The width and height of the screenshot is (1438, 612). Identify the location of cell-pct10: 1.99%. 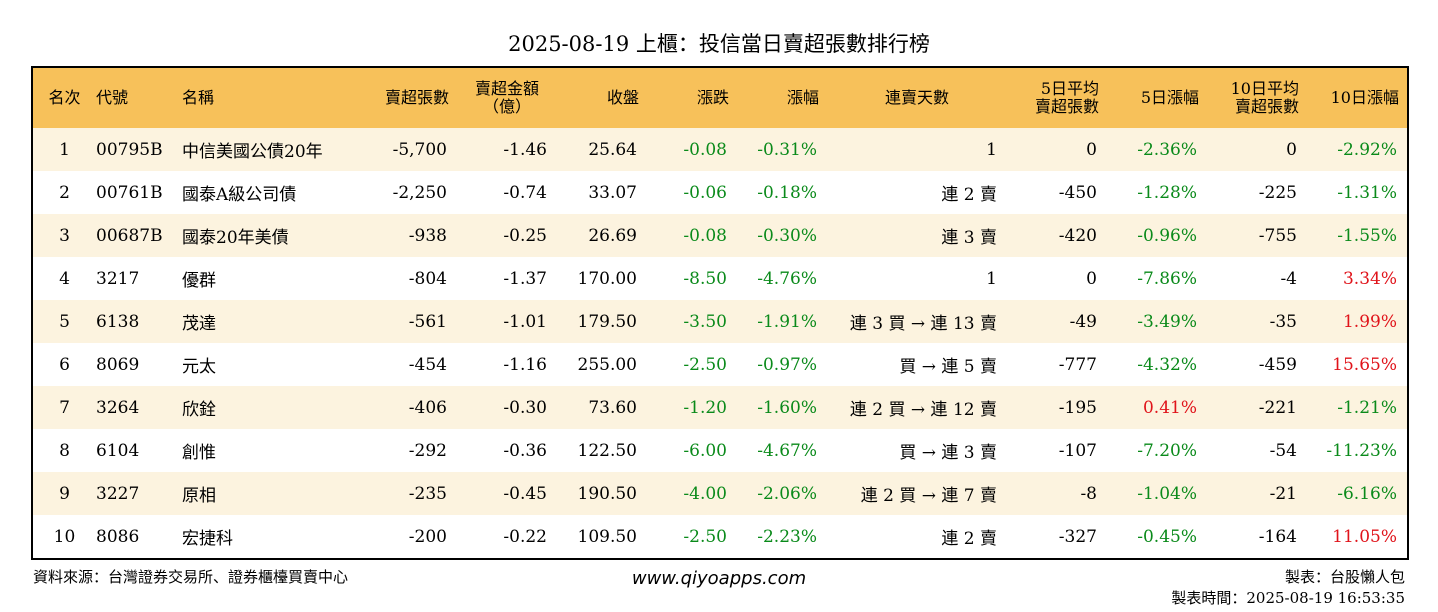
(1357, 321).